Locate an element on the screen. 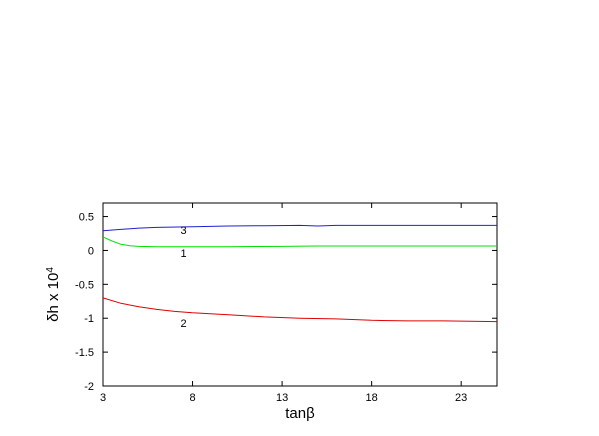 This screenshot has height=436, width=599. svg-text: δh x 104 is located at coordinates (54, 294).